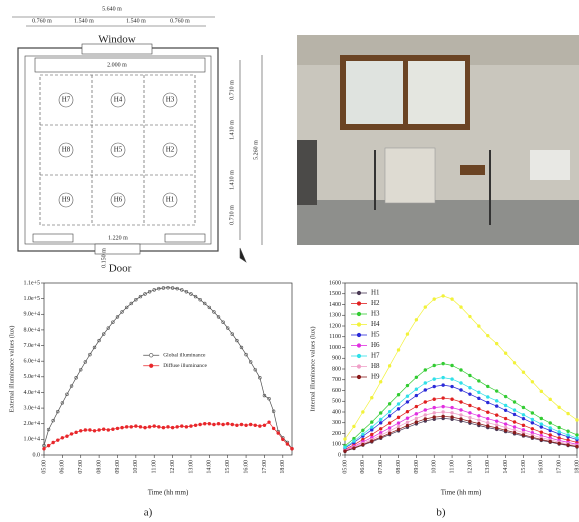 The width and height of the screenshot is (579, 522). I want to click on y-tick-label: 0, so click(339, 455).